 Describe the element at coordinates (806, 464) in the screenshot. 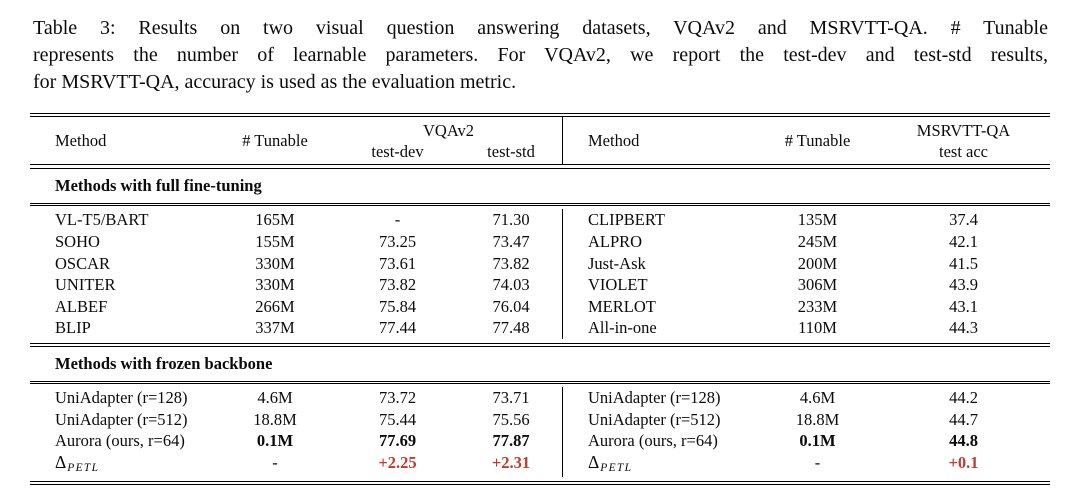

I see `table-row: ΔPETL - +0.1` at that location.